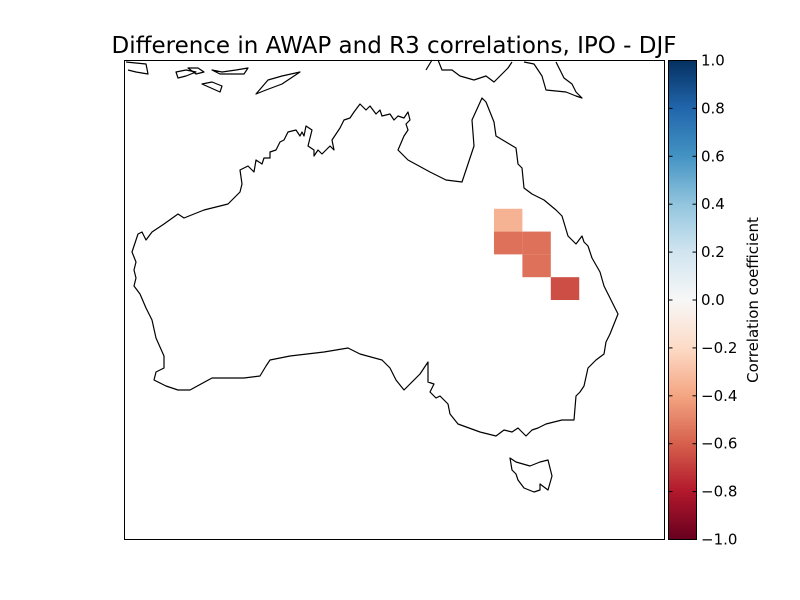 This screenshot has height=600, width=800. Describe the element at coordinates (713, 204) in the screenshot. I see `colorbar-tick-label: 0.4` at that location.